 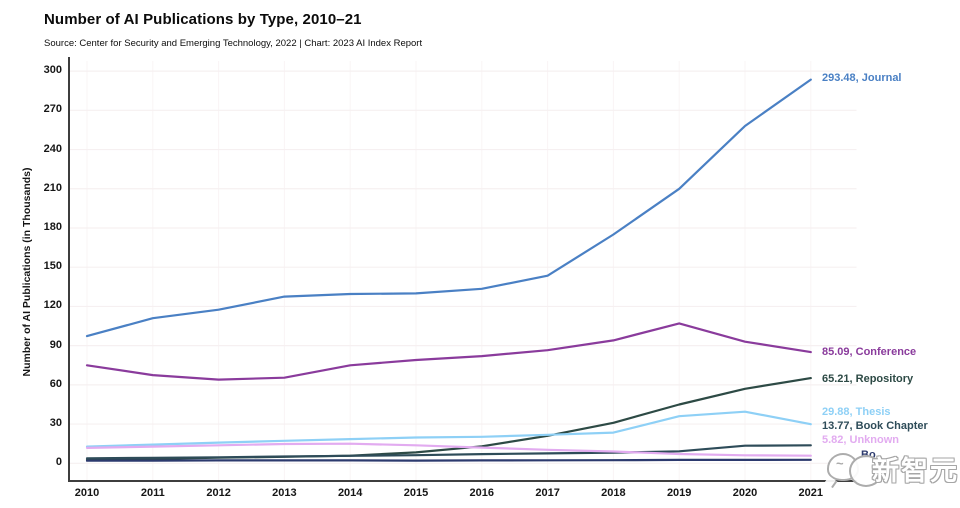 I want to click on series-line-unknown, so click(x=448, y=449).